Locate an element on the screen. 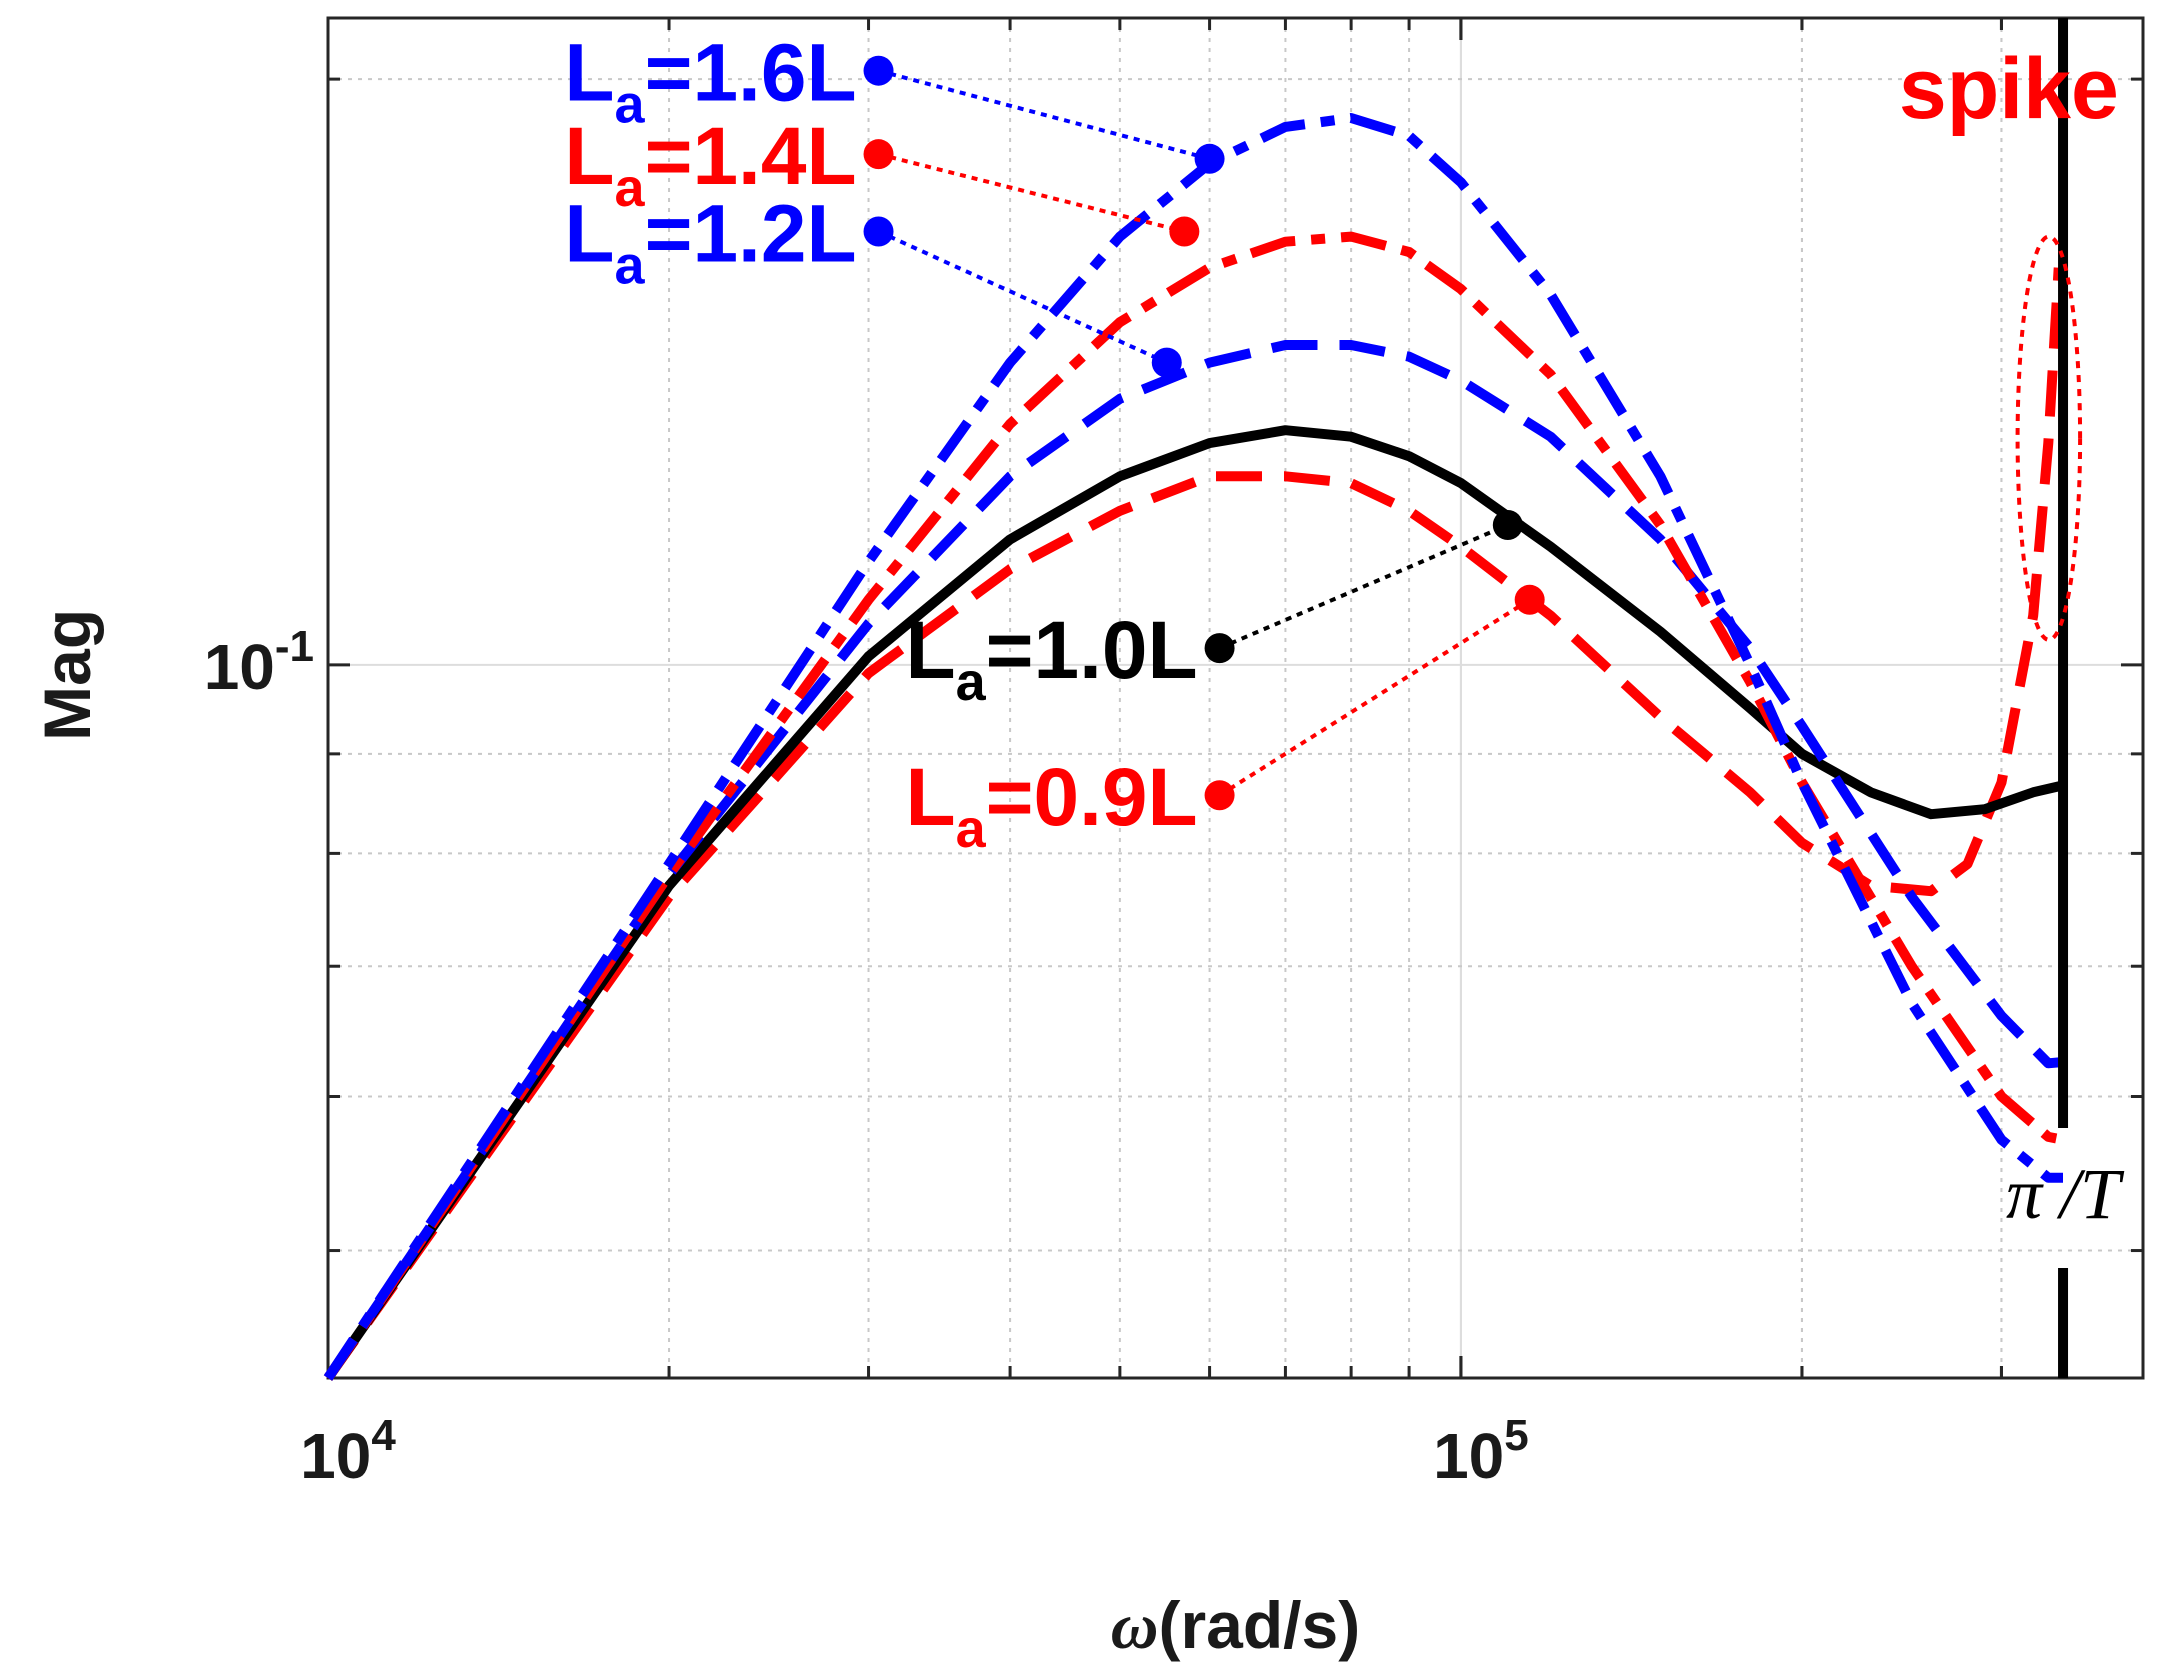 The width and height of the screenshot is (2157, 1675). x-axis-unit: (rad/s) is located at coordinates (1260, 1625).